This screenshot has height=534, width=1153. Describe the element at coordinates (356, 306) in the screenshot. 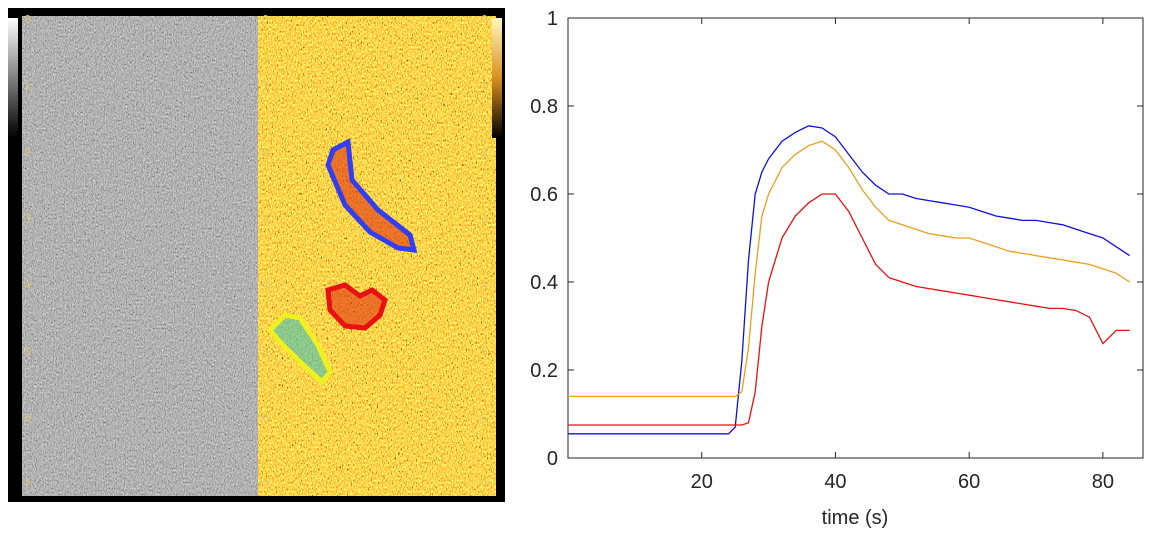

I see `roi-red` at that location.